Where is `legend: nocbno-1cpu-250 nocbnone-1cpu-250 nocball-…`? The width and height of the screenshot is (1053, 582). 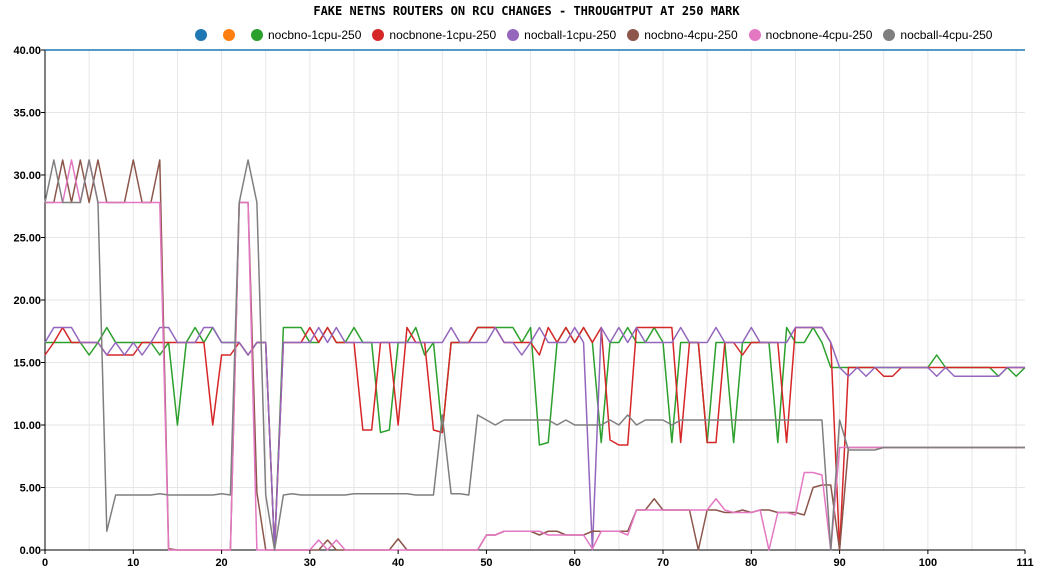 legend: nocbno-1cpu-250 nocbnone-1cpu-250 nocball-… is located at coordinates (599, 35).